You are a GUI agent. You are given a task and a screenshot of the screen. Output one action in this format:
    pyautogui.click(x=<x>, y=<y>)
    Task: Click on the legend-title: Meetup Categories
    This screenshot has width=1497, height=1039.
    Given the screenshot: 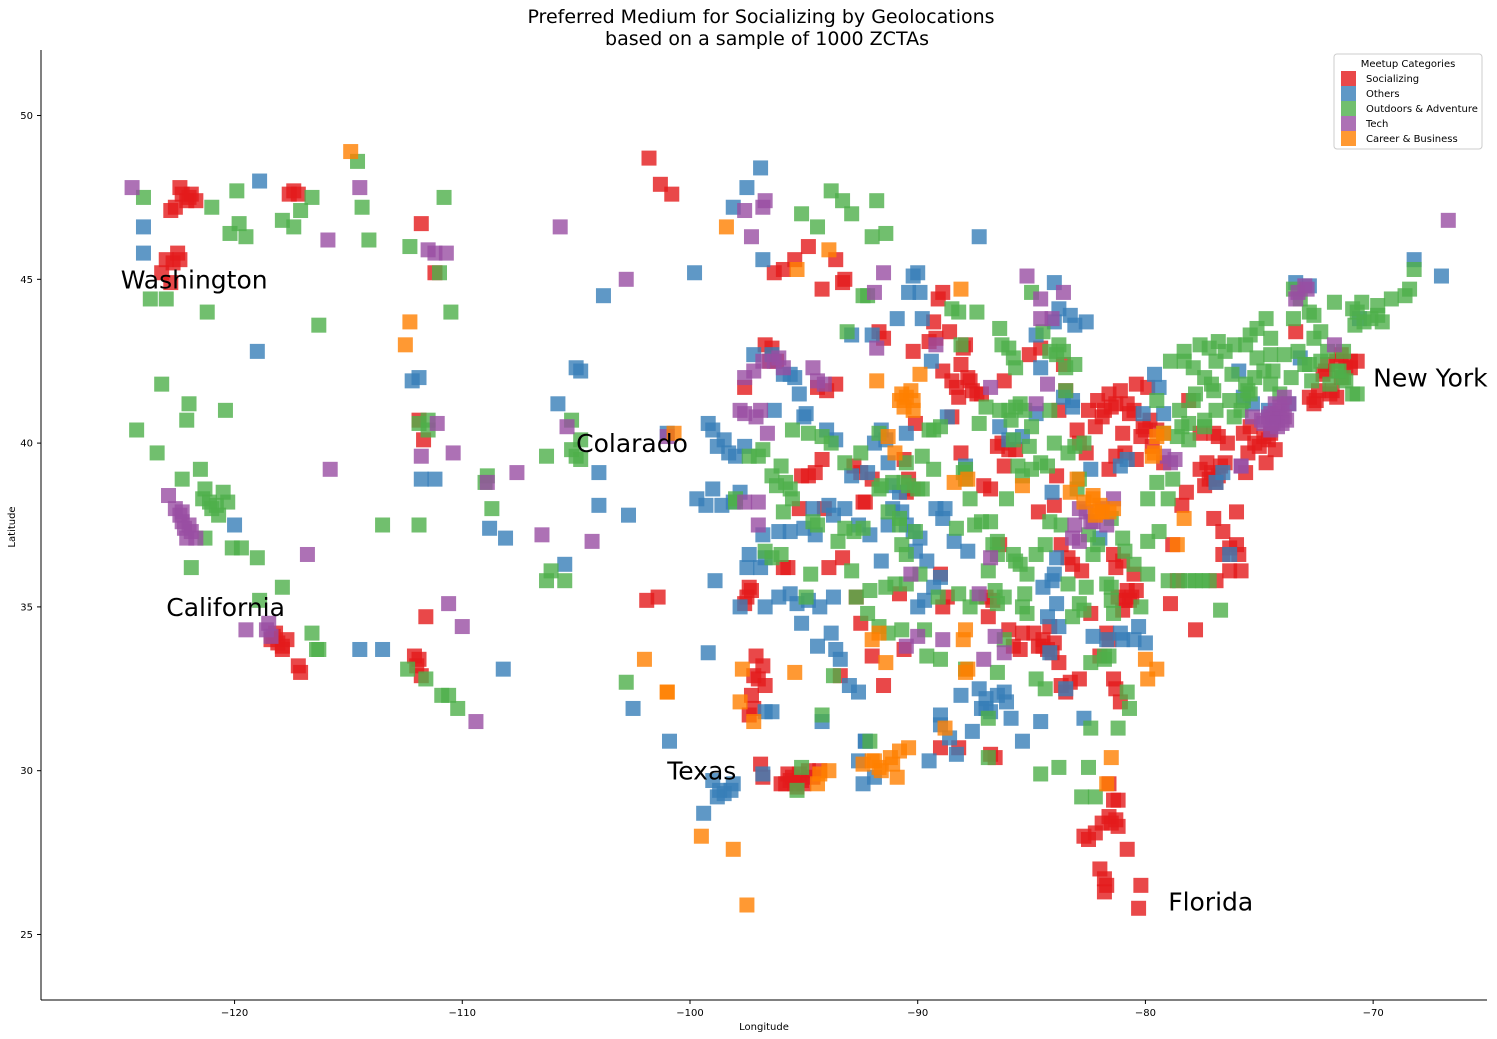 What is the action you would take?
    pyautogui.click(x=1408, y=64)
    